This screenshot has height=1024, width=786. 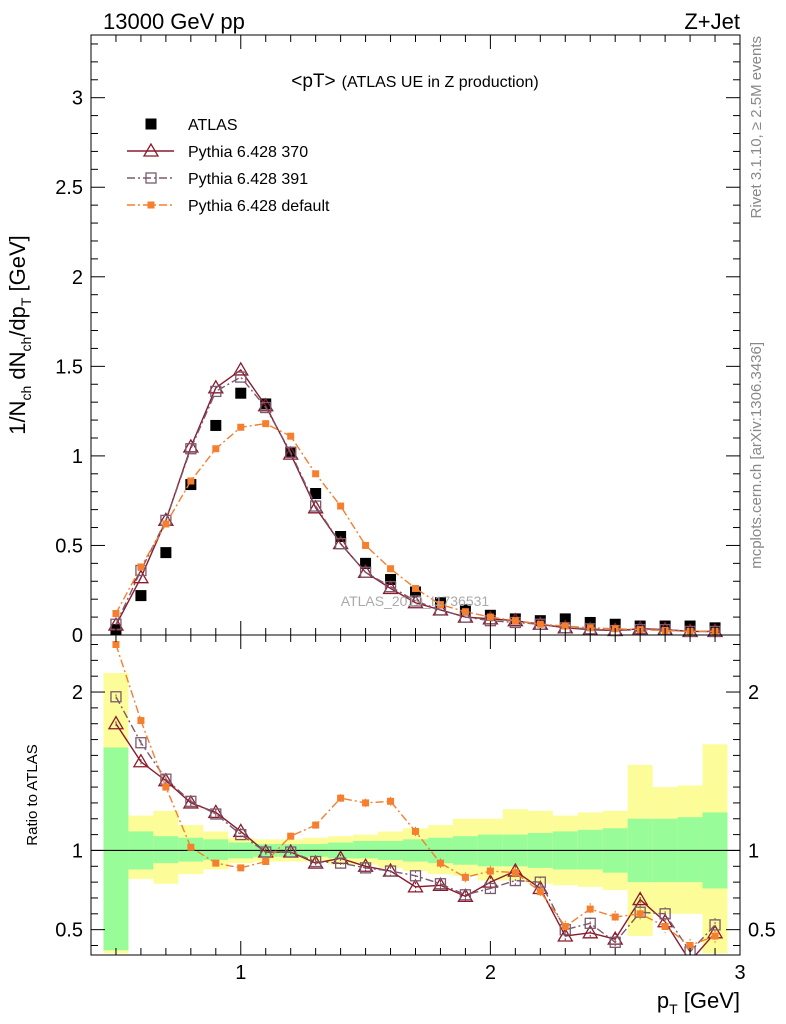 I want to click on header-right: Z+Jet, so click(x=712, y=21).